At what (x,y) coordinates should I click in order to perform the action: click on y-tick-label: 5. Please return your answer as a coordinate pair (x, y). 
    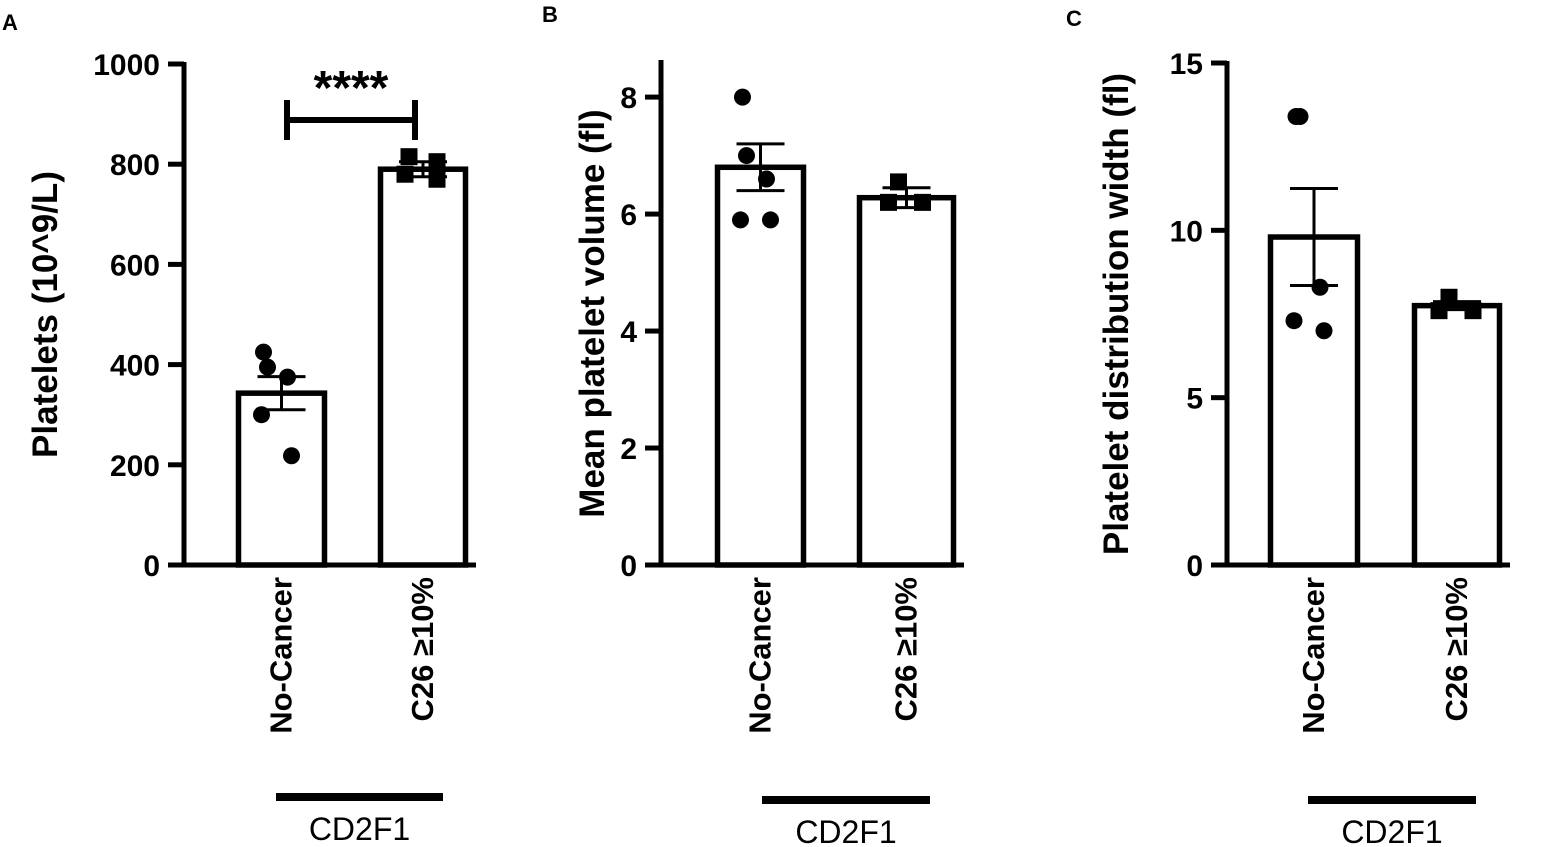
    Looking at the image, I should click on (1194, 399).